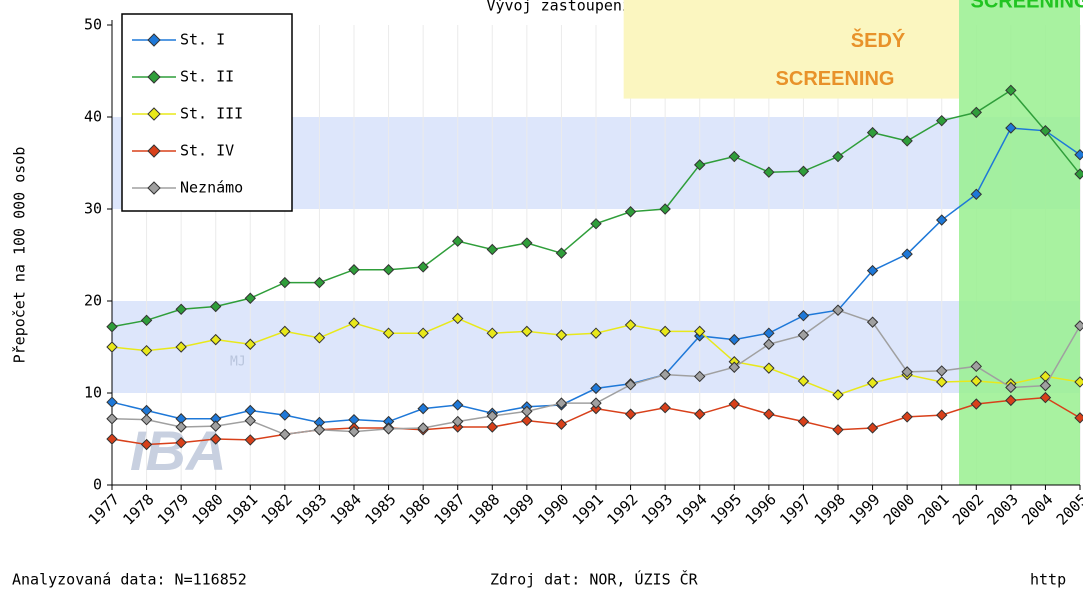 The width and height of the screenshot is (1083, 591). What do you see at coordinates (519, 509) in the screenshot?
I see `x-tick-label: 1989` at bounding box center [519, 509].